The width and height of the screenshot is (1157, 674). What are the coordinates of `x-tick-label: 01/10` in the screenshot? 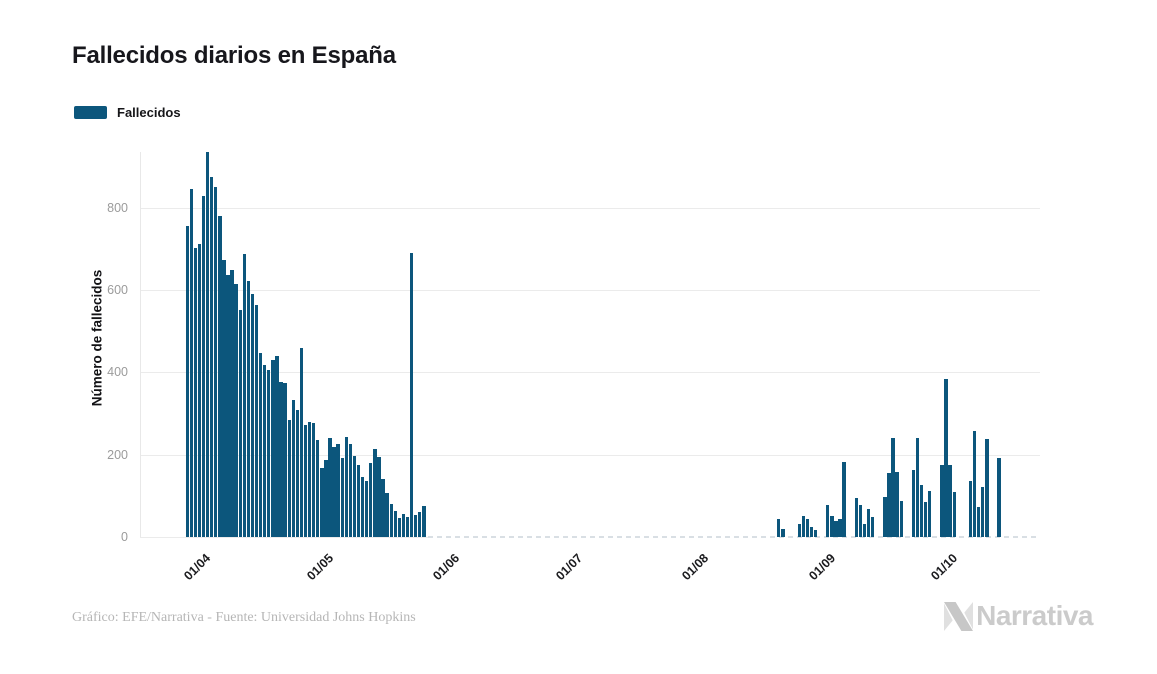 It's located at (880, 566).